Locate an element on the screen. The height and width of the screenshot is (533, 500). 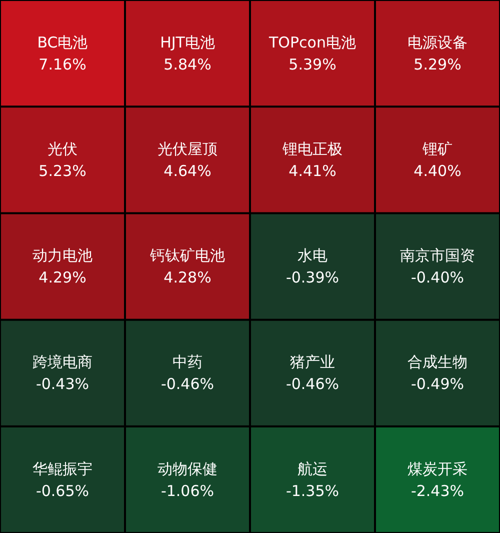
category-label: 华鲲振宇 is located at coordinates (62, 469).